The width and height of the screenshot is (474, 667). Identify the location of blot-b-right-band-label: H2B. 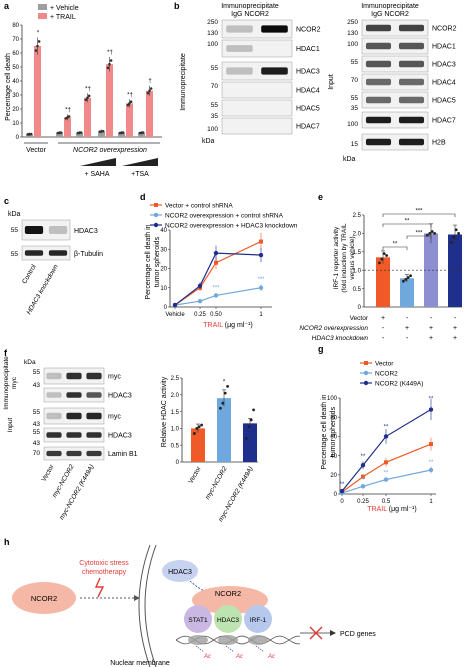
(439, 143).